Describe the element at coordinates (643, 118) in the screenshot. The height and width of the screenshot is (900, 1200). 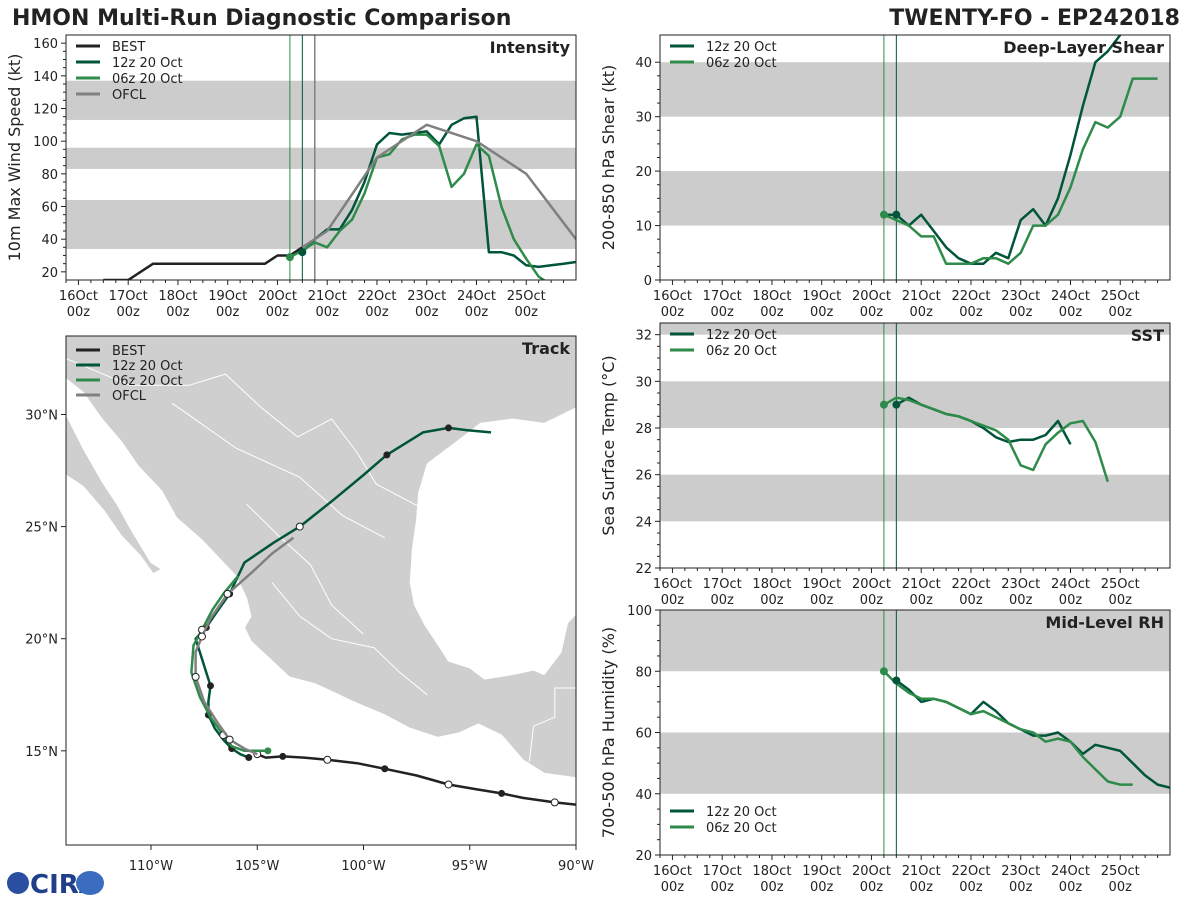
I see `y-tick-label: 30` at that location.